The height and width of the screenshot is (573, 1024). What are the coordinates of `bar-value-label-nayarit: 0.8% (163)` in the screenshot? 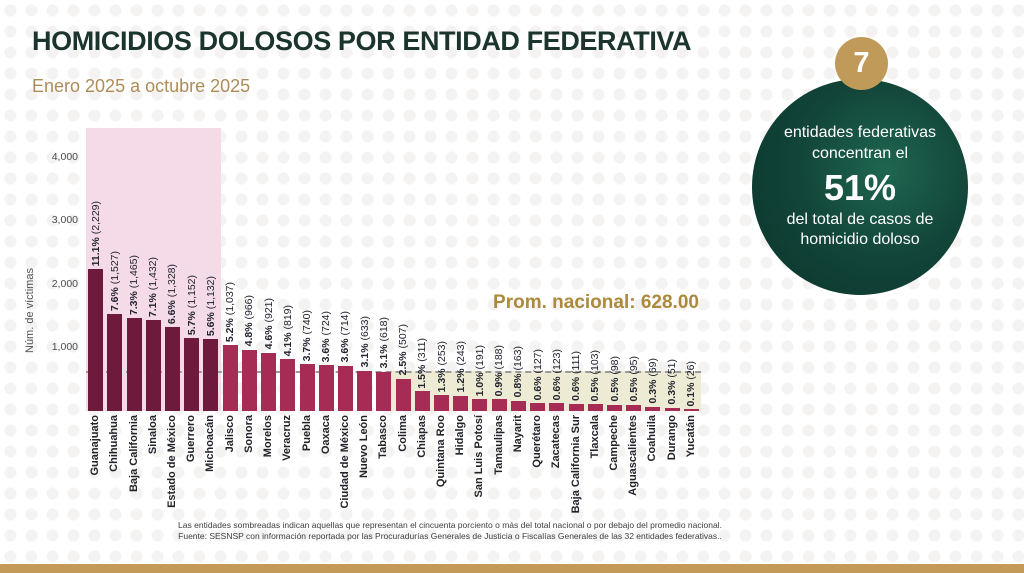 It's located at (518, 372).